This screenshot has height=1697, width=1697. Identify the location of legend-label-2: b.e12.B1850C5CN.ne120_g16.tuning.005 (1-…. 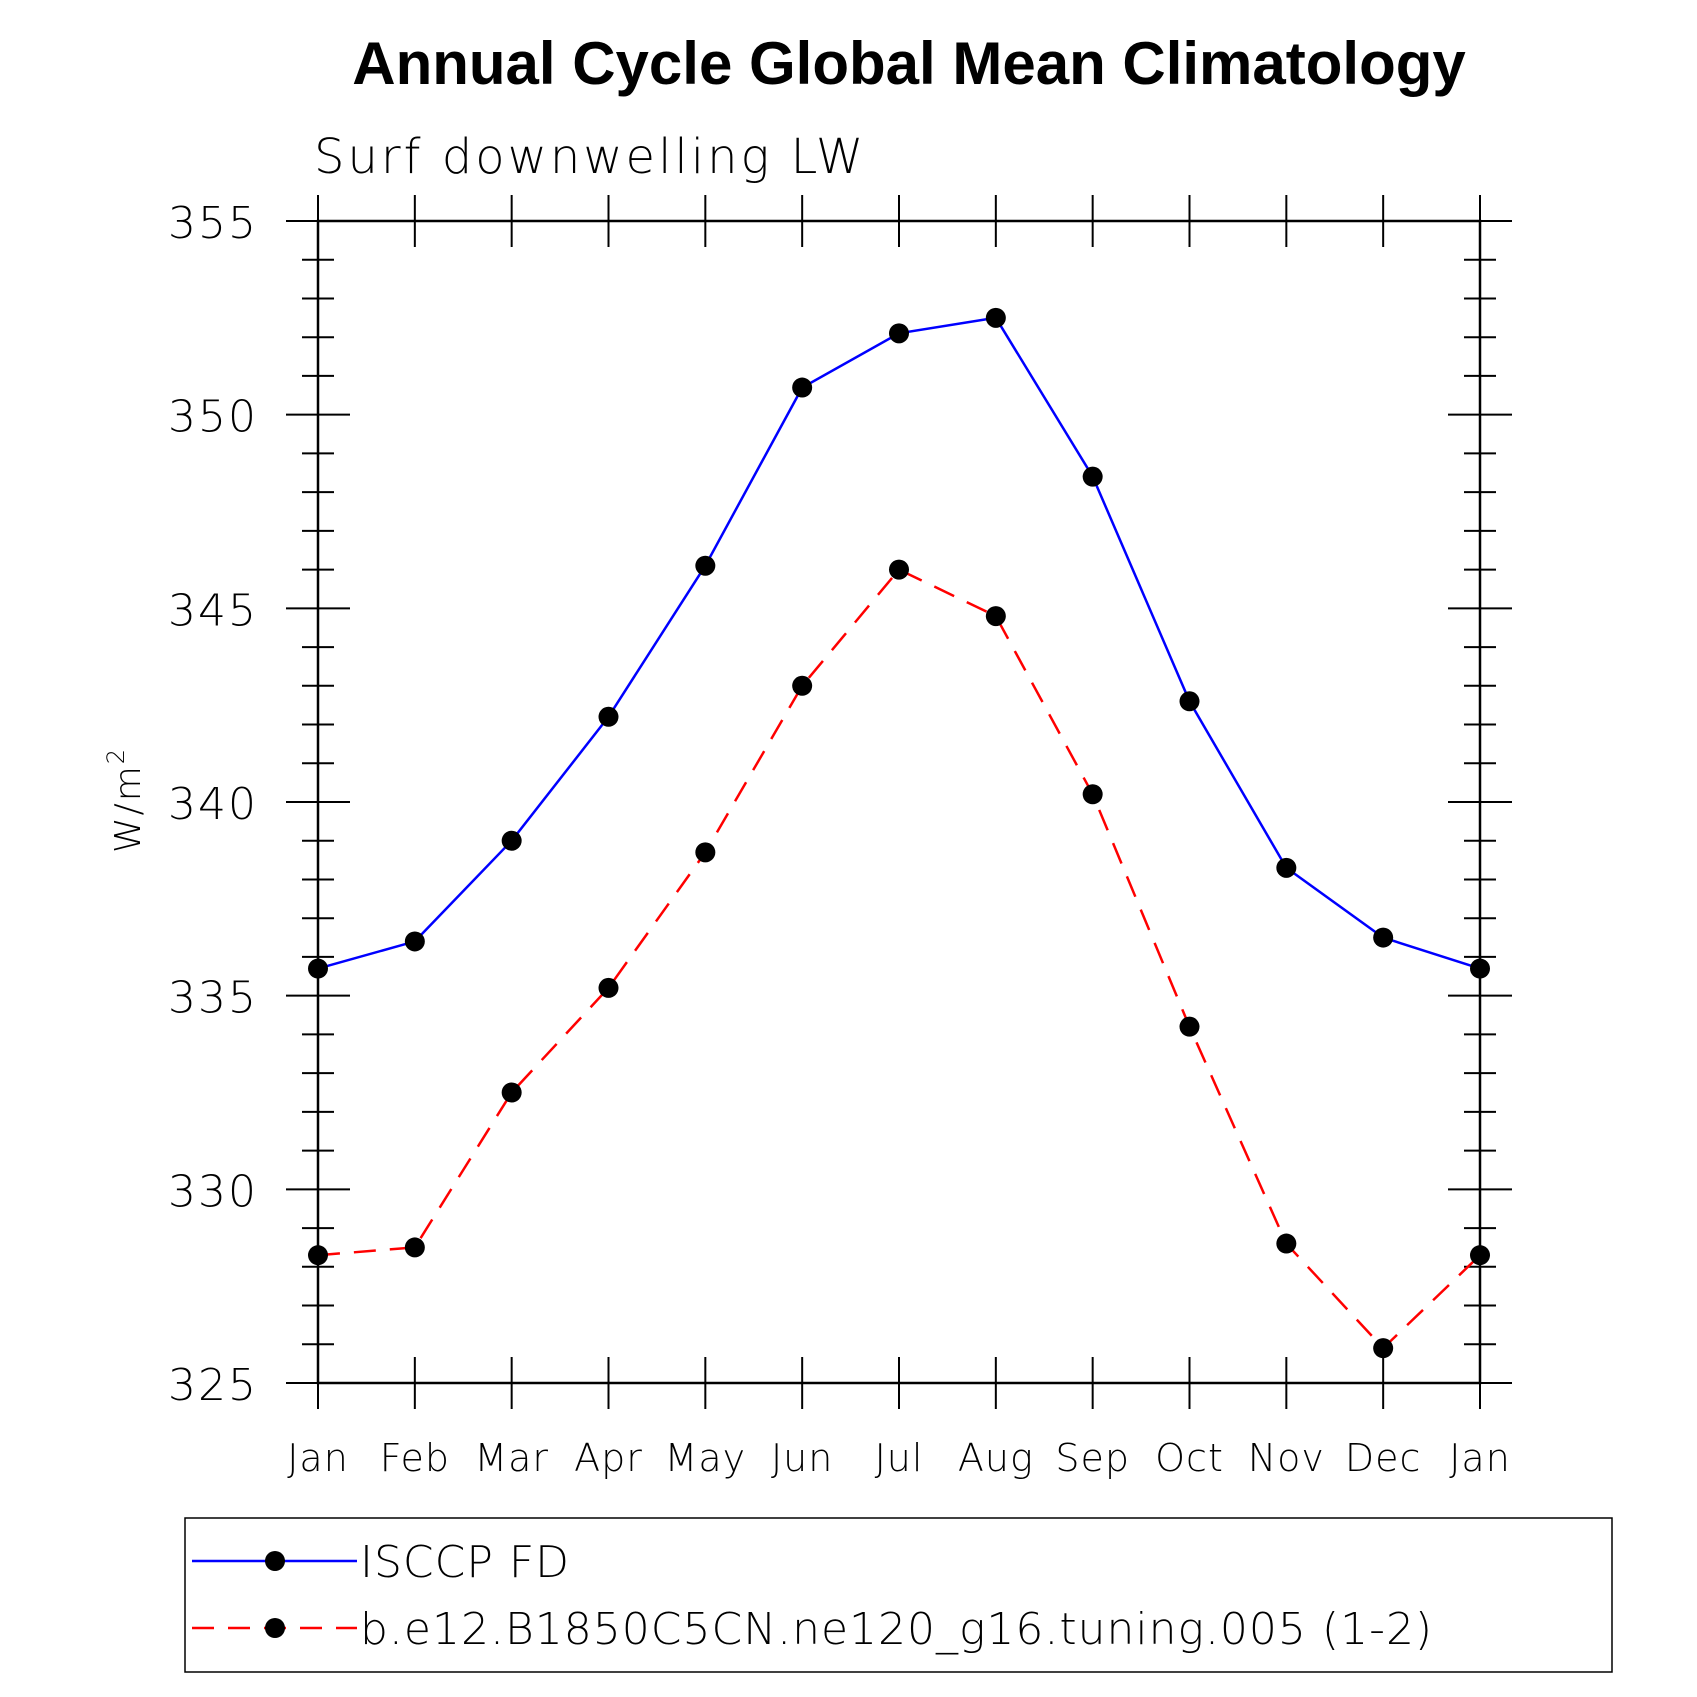
(896, 1629).